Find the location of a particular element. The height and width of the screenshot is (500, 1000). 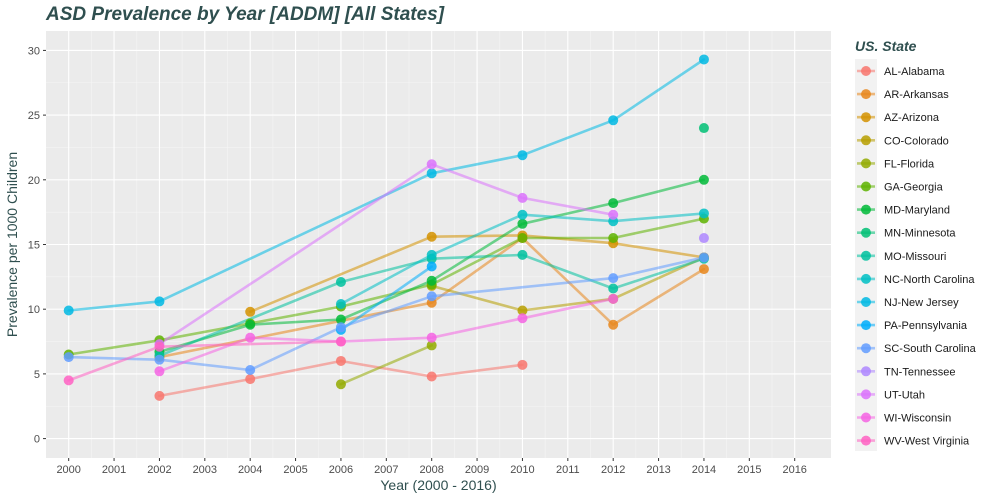

y-tick-label: 25 is located at coordinates (34, 116).